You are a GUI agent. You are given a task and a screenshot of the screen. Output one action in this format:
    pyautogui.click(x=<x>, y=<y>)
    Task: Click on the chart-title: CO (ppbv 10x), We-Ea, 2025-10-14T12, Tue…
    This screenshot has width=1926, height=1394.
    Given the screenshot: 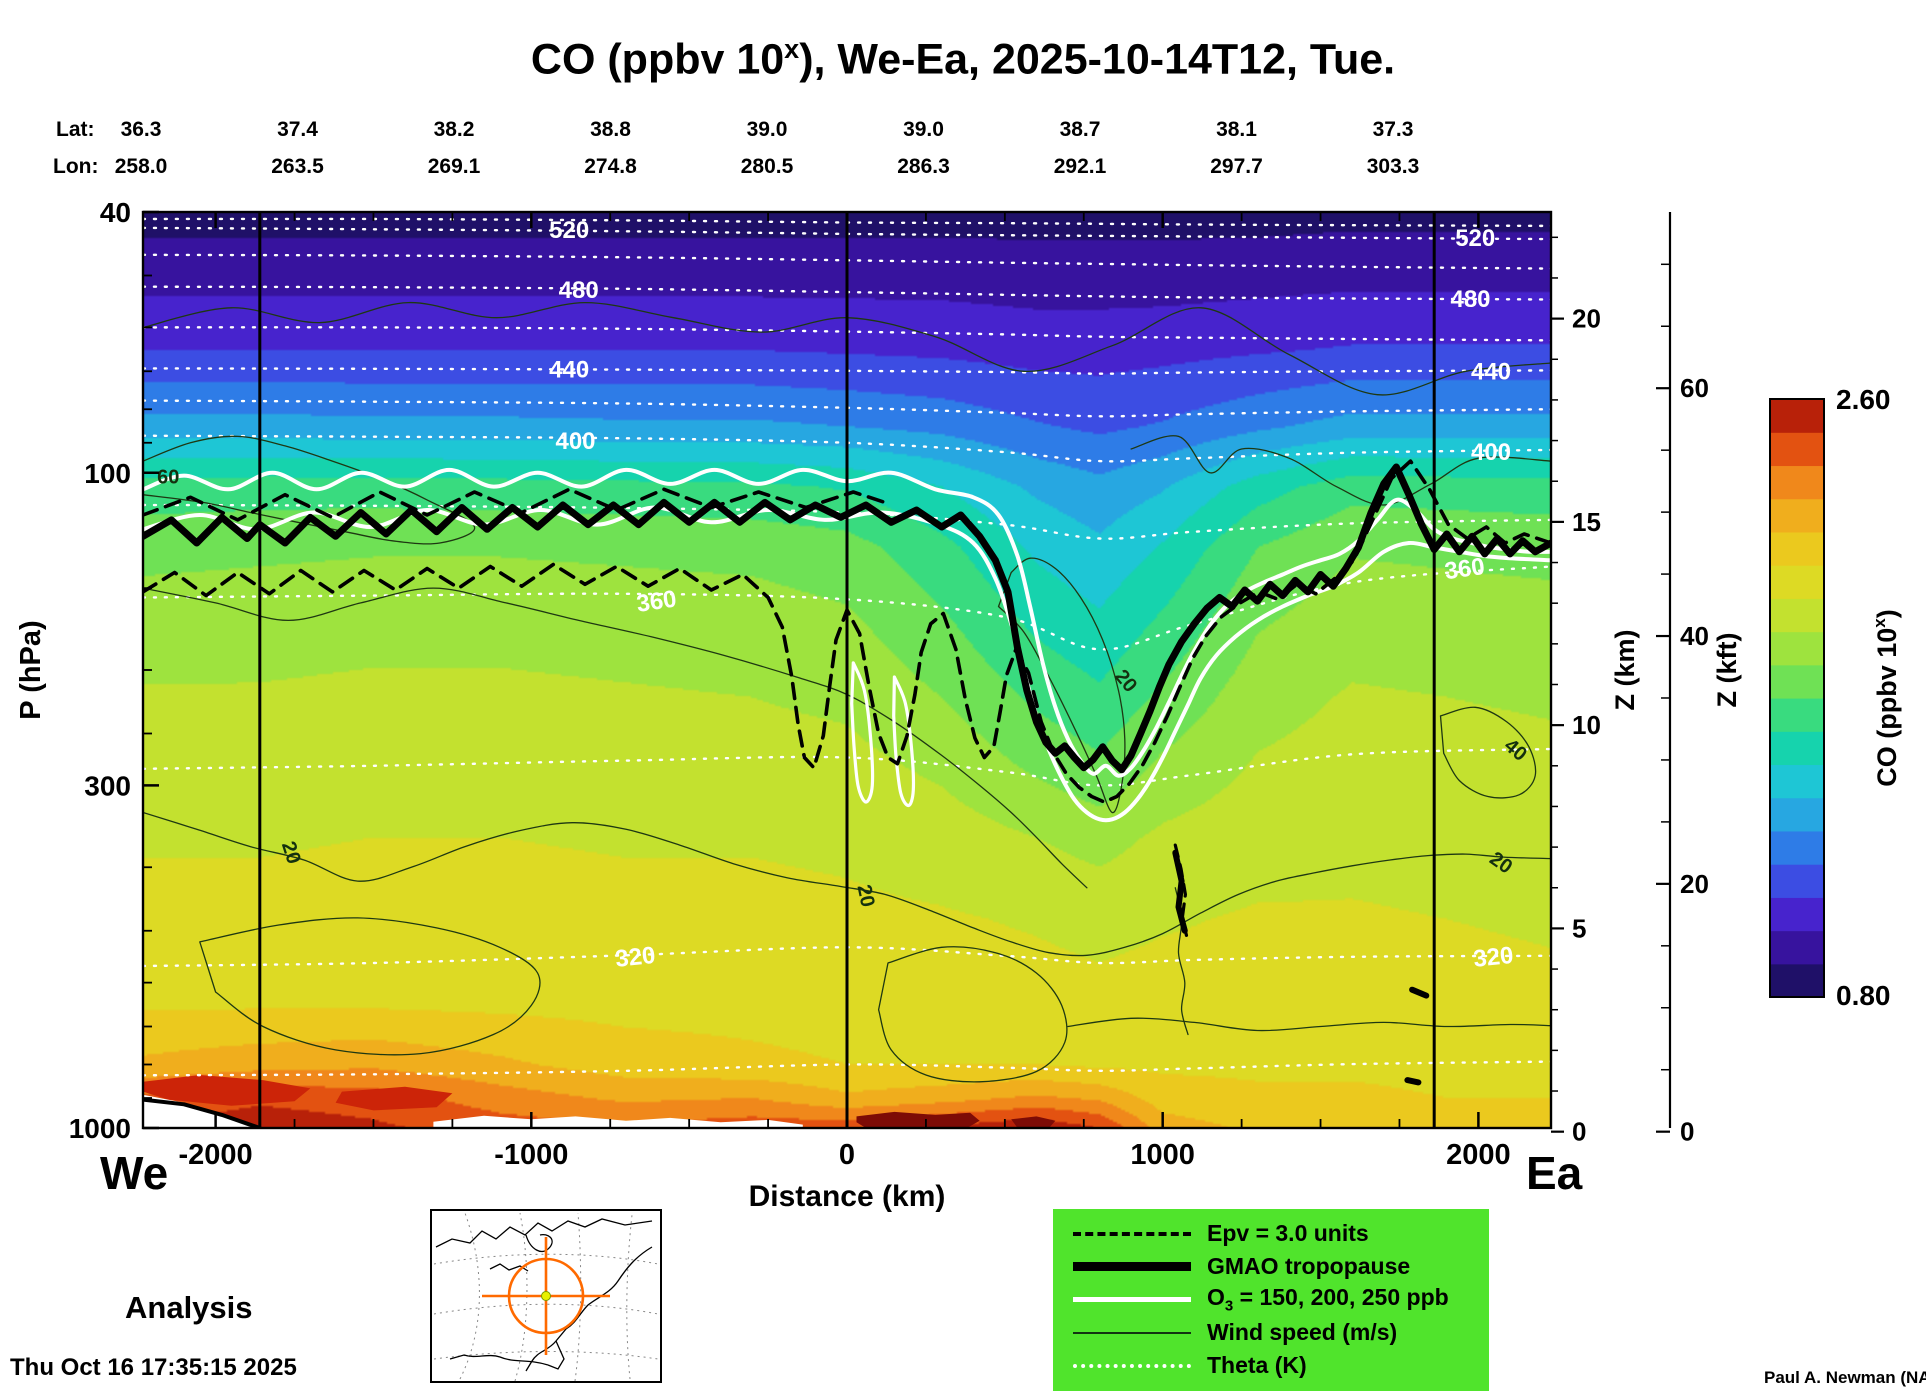 What is the action you would take?
    pyautogui.click(x=963, y=59)
    